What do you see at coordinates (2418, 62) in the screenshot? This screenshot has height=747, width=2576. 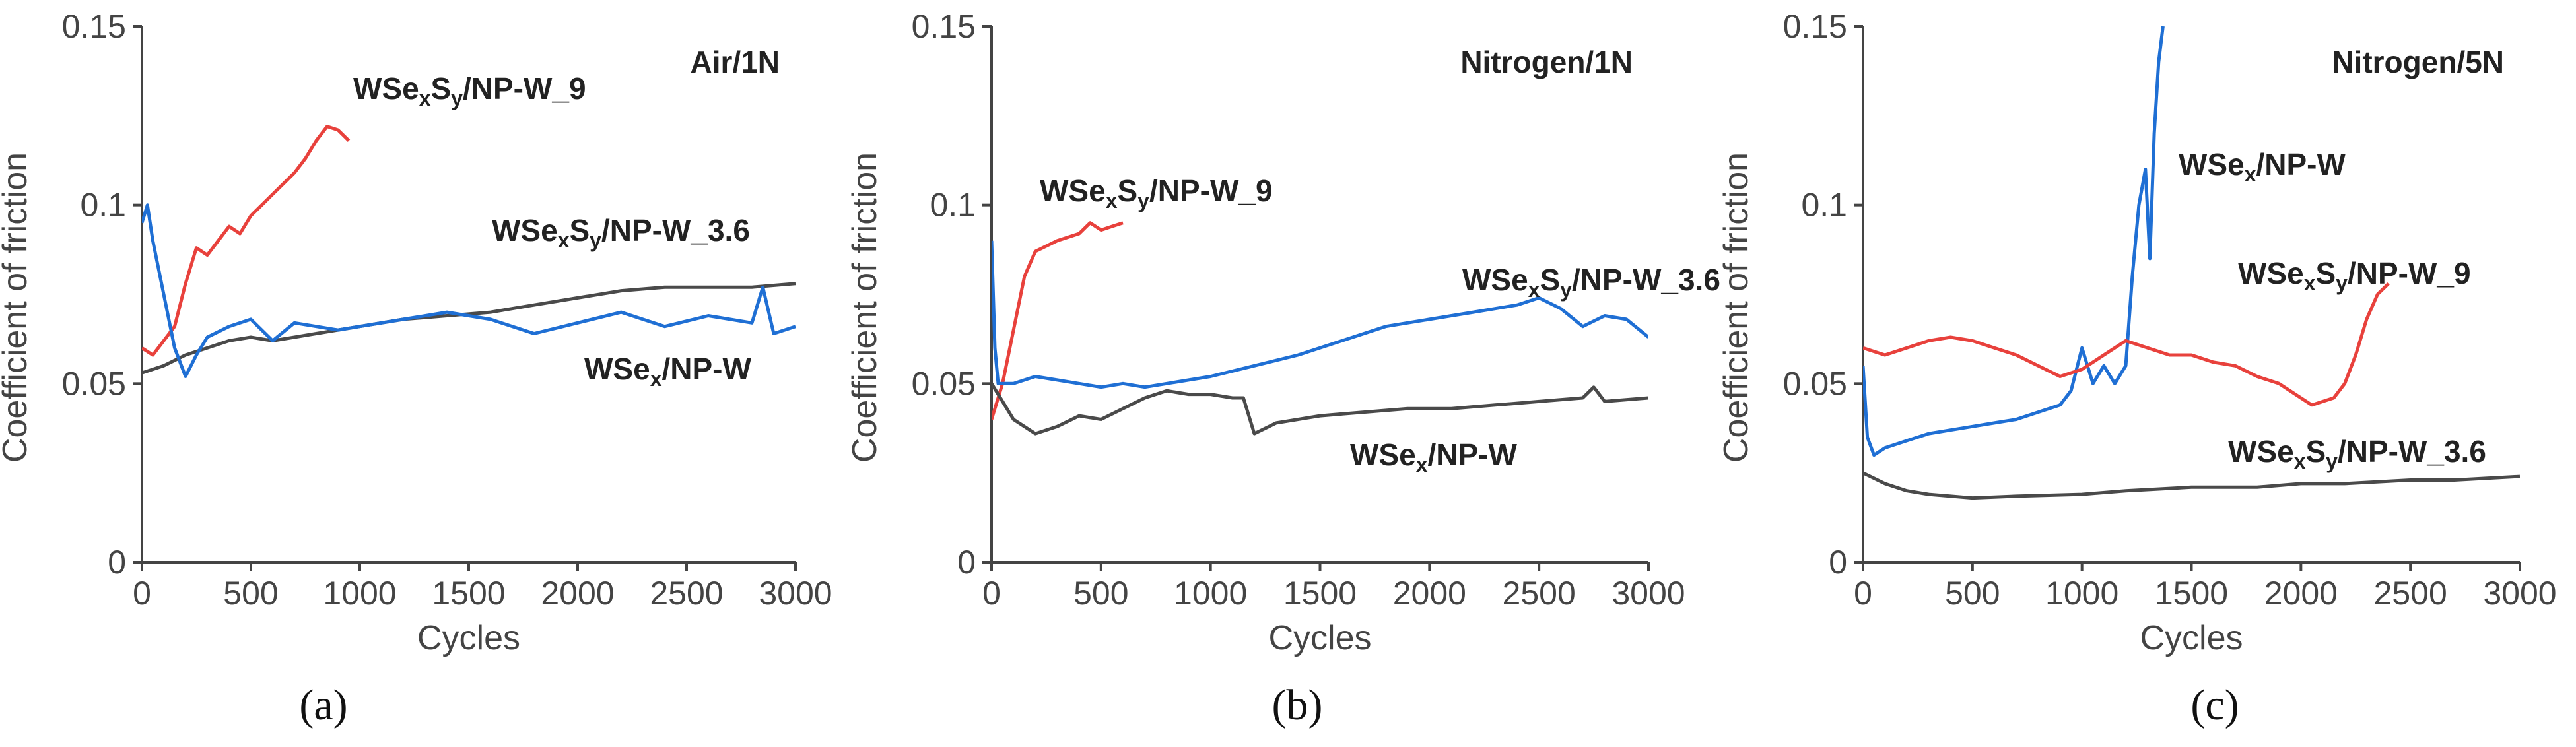 I see `panel-title: Nitrogen/5N` at bounding box center [2418, 62].